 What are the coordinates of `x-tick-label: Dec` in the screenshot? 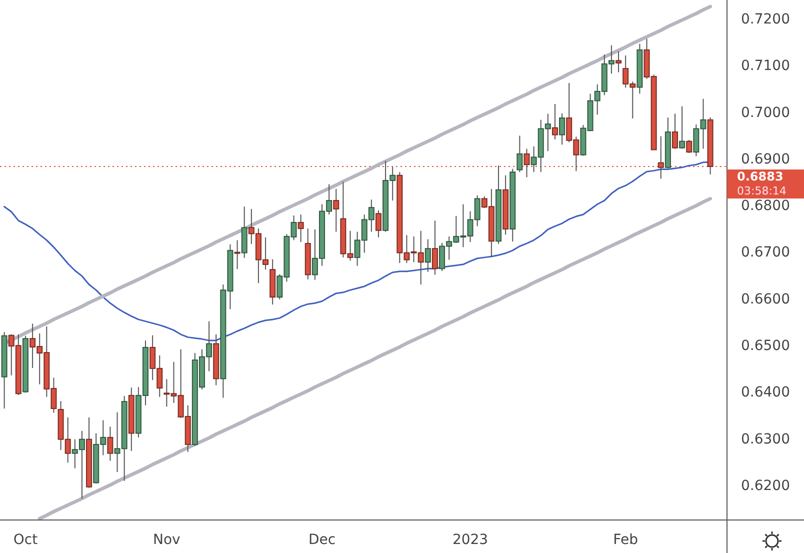 It's located at (322, 540).